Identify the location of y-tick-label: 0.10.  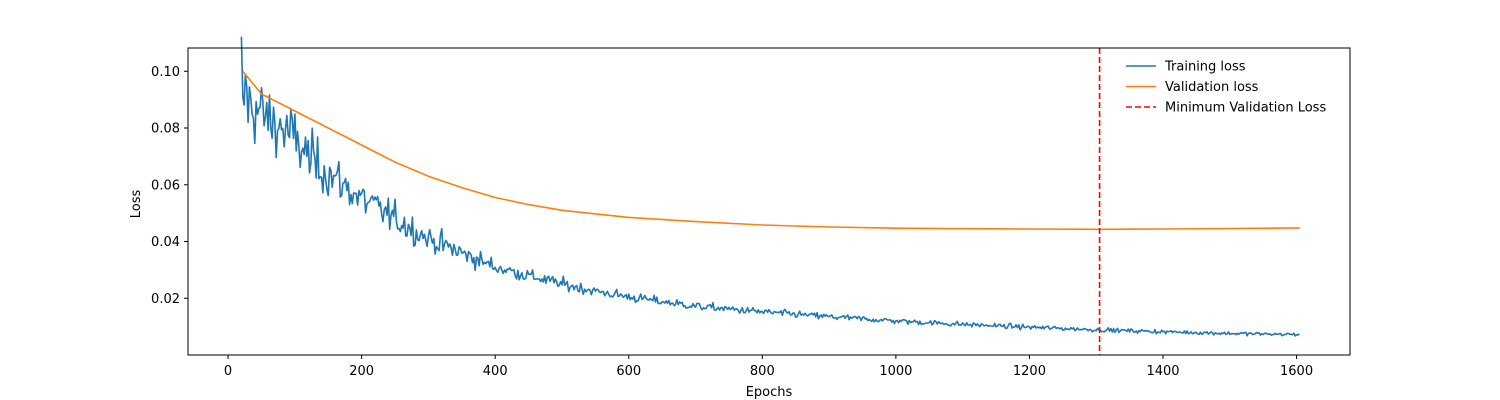
(165, 72).